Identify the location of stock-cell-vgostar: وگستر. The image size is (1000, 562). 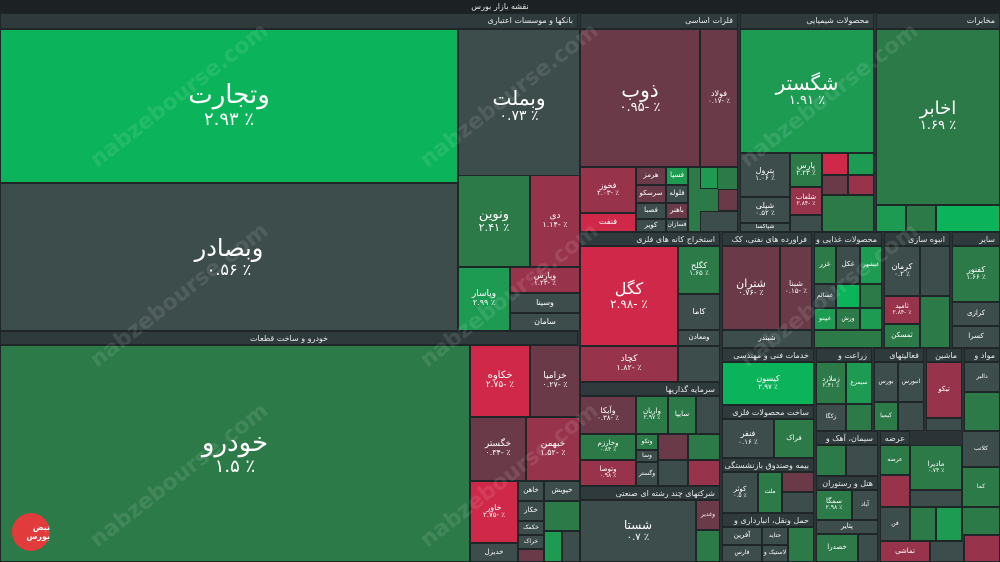
(647, 474).